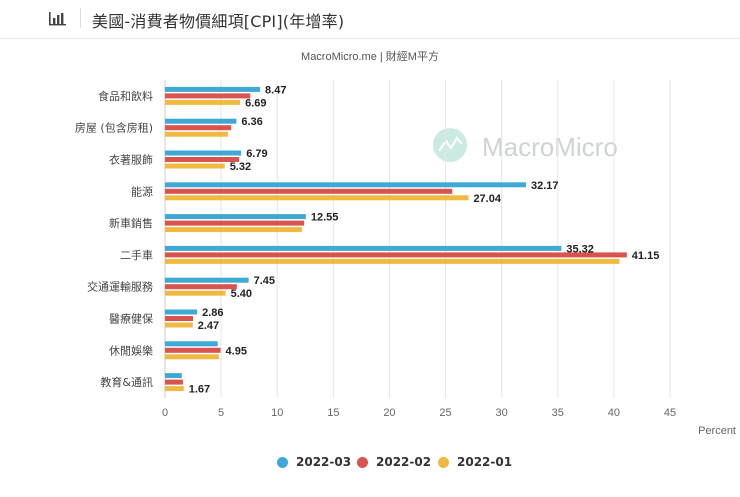  Describe the element at coordinates (212, 313) in the screenshot. I see `data-label: 2.86` at that location.